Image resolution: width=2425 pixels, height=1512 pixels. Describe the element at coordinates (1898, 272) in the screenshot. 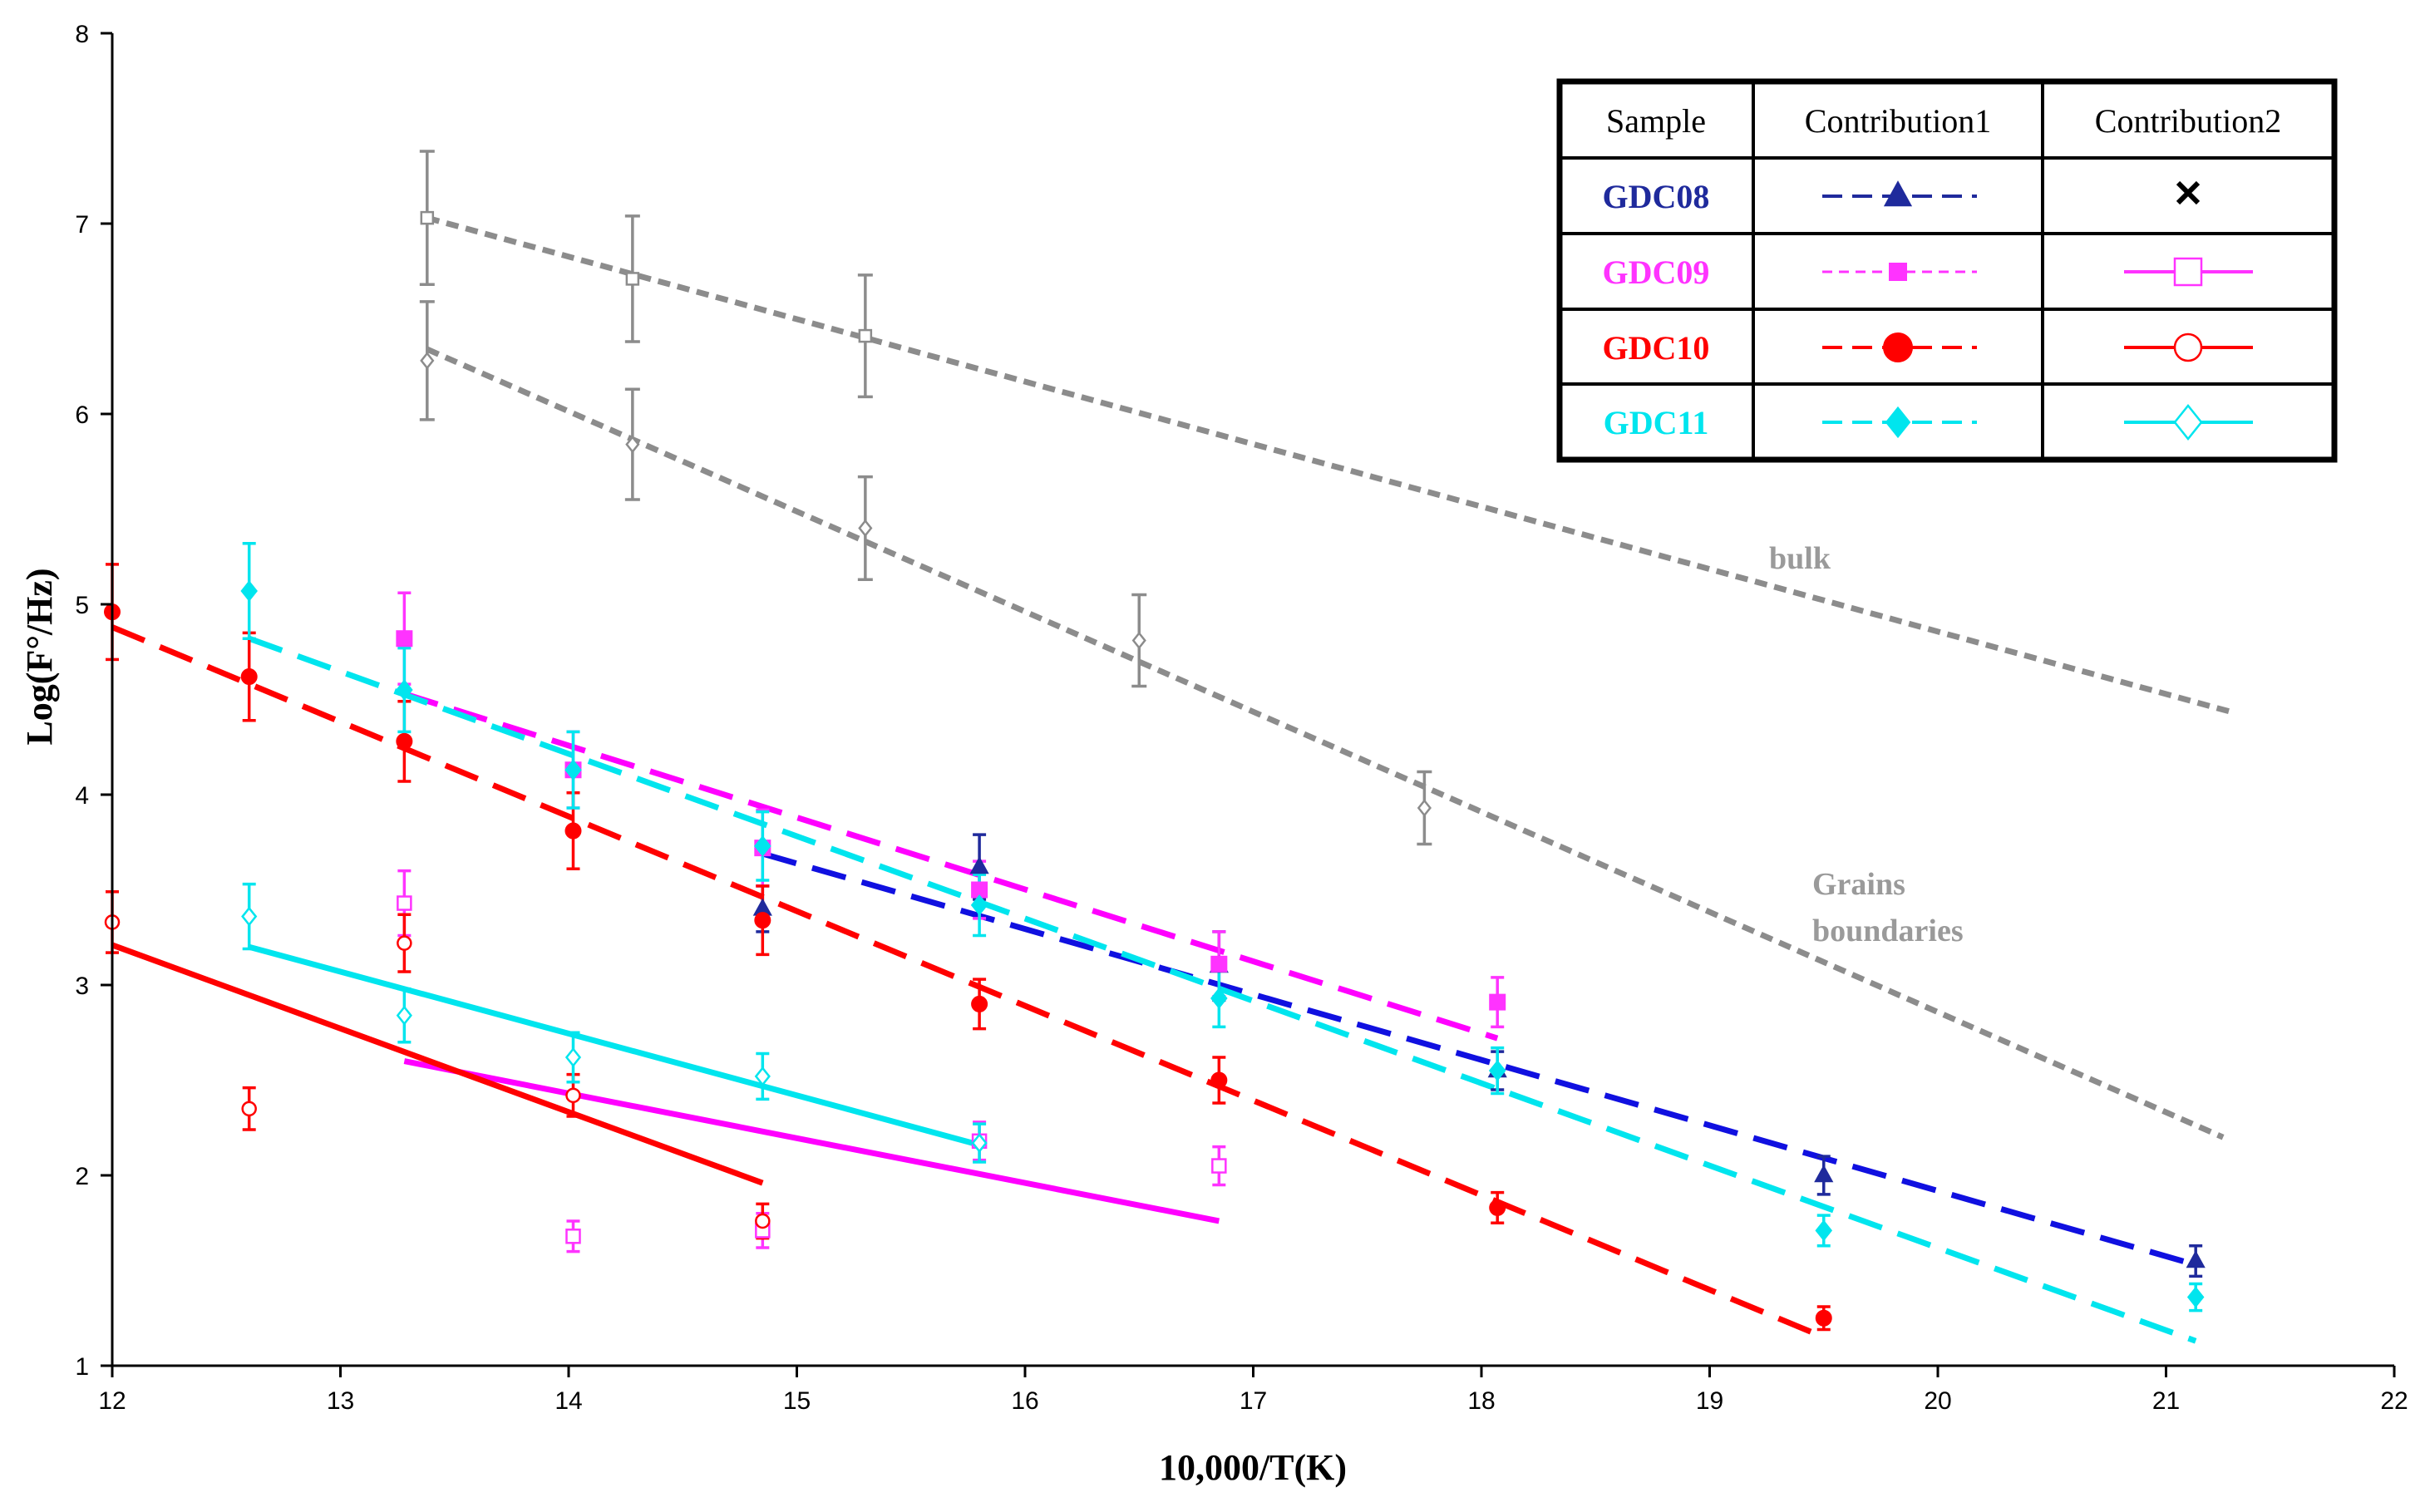

I see `legend-gdc09-c1-marker` at that location.